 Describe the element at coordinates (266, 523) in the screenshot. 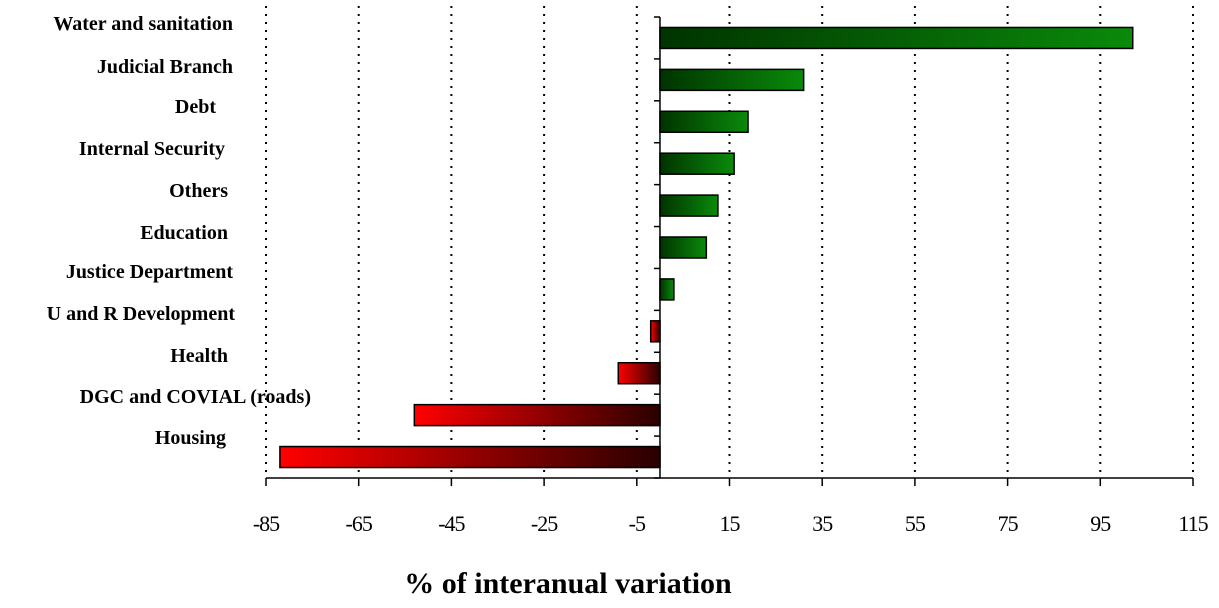

I see `x-tick-label: -85` at that location.